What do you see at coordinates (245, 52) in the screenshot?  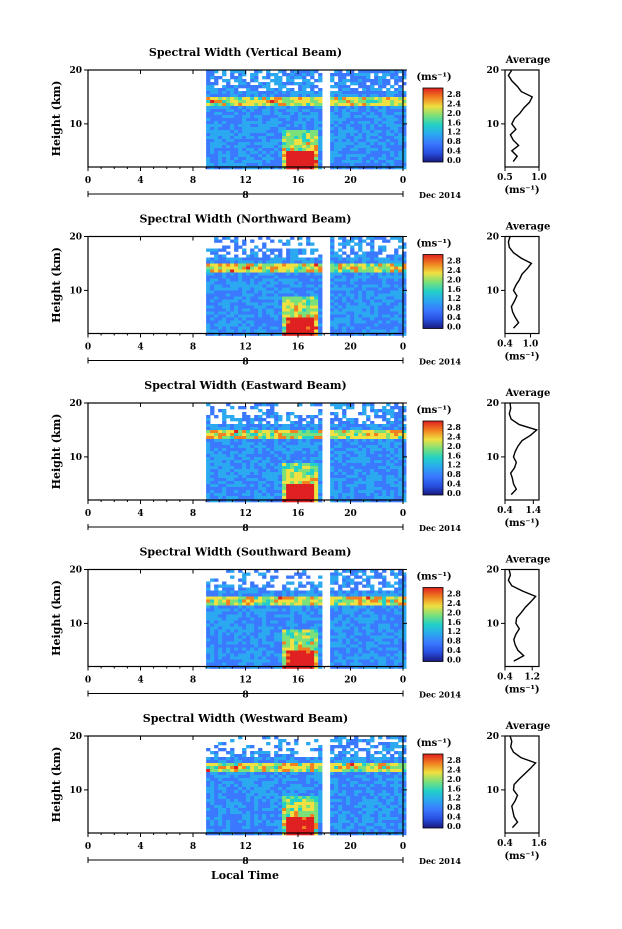 I see `panel-title: Spectral Width (Vertical Beam)` at bounding box center [245, 52].